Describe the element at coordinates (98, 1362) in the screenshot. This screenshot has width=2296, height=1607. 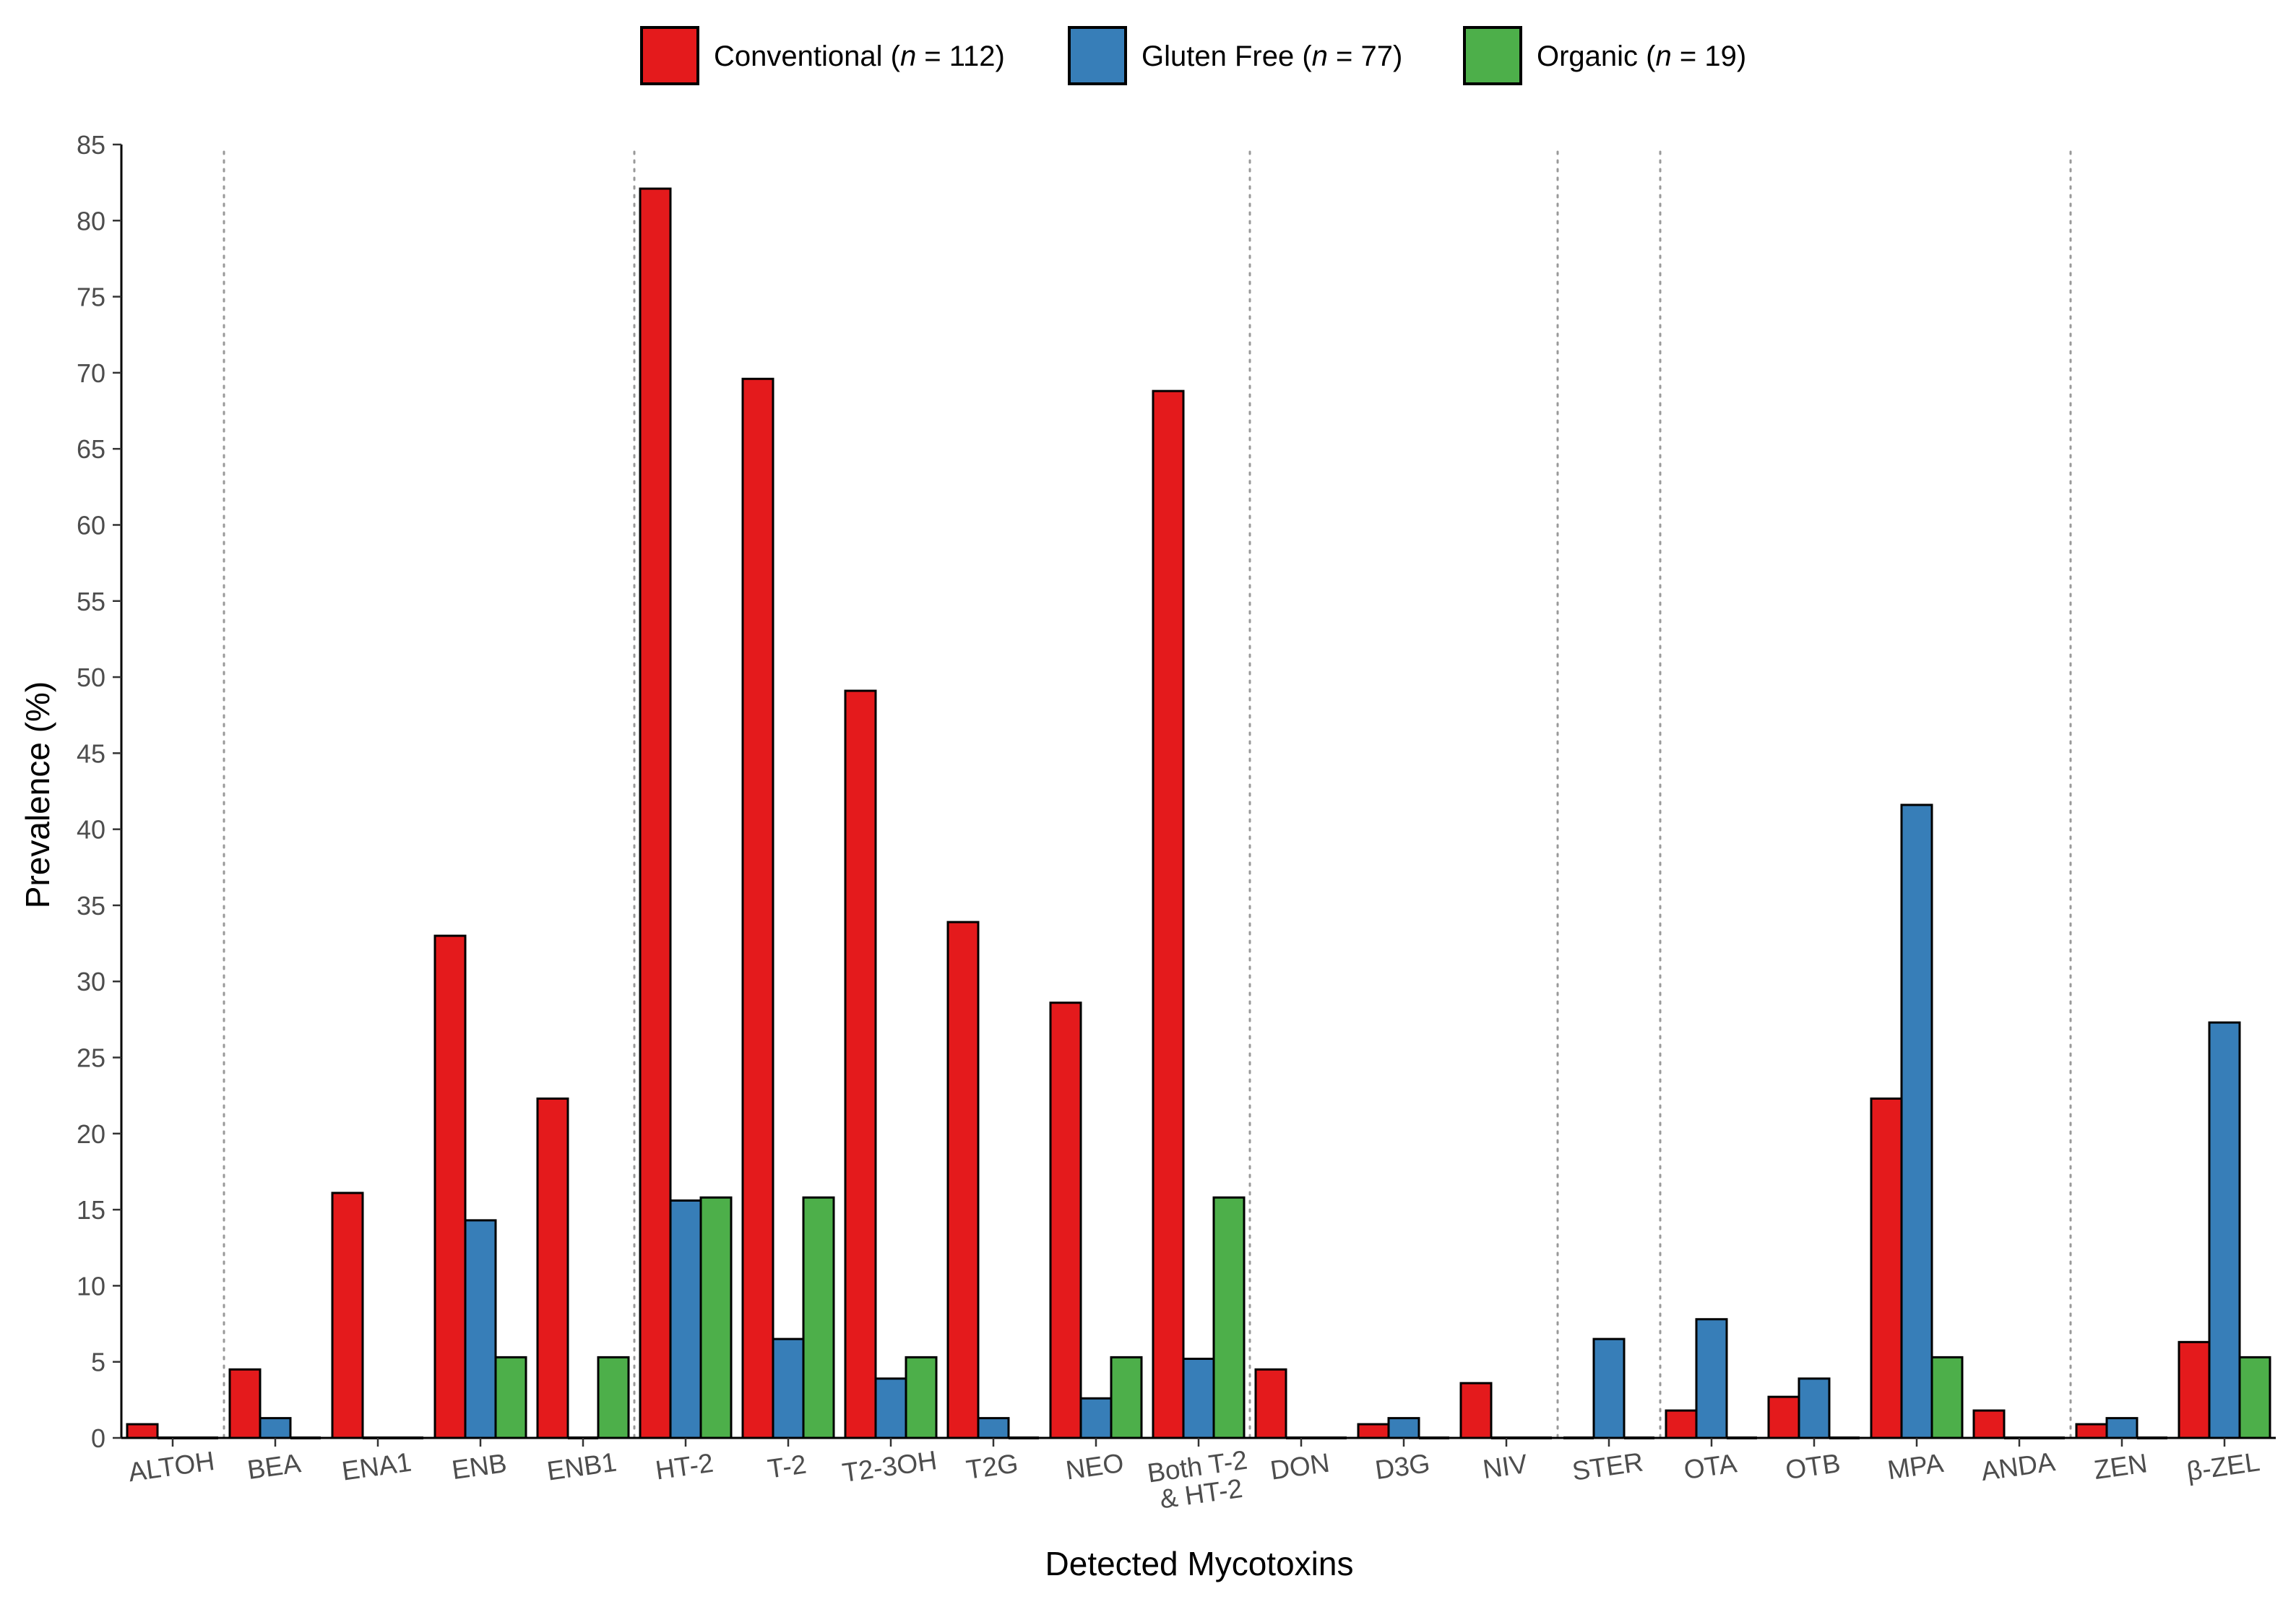
I see `y-tick-label: 5` at that location.